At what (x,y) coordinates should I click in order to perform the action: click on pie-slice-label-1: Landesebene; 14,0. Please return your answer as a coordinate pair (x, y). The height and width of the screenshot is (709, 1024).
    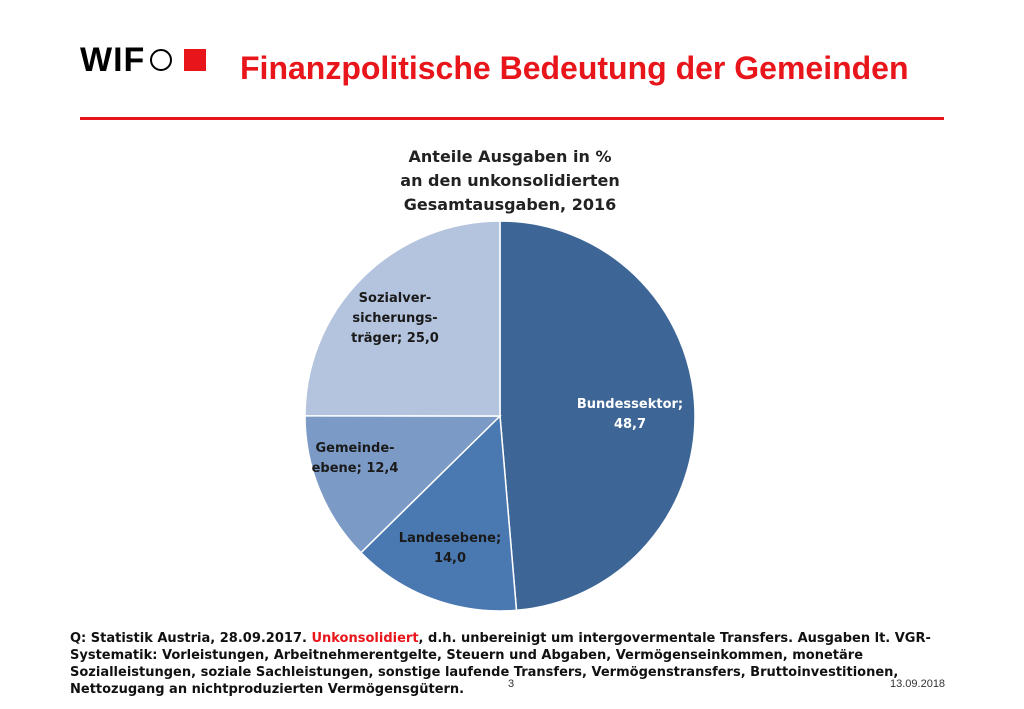
    Looking at the image, I should click on (450, 548).